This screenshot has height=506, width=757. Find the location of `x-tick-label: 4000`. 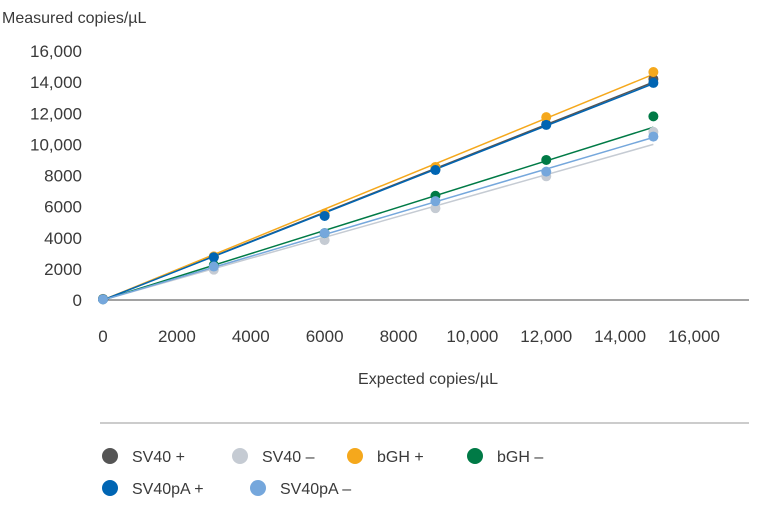

x-tick-label: 4000 is located at coordinates (251, 336).